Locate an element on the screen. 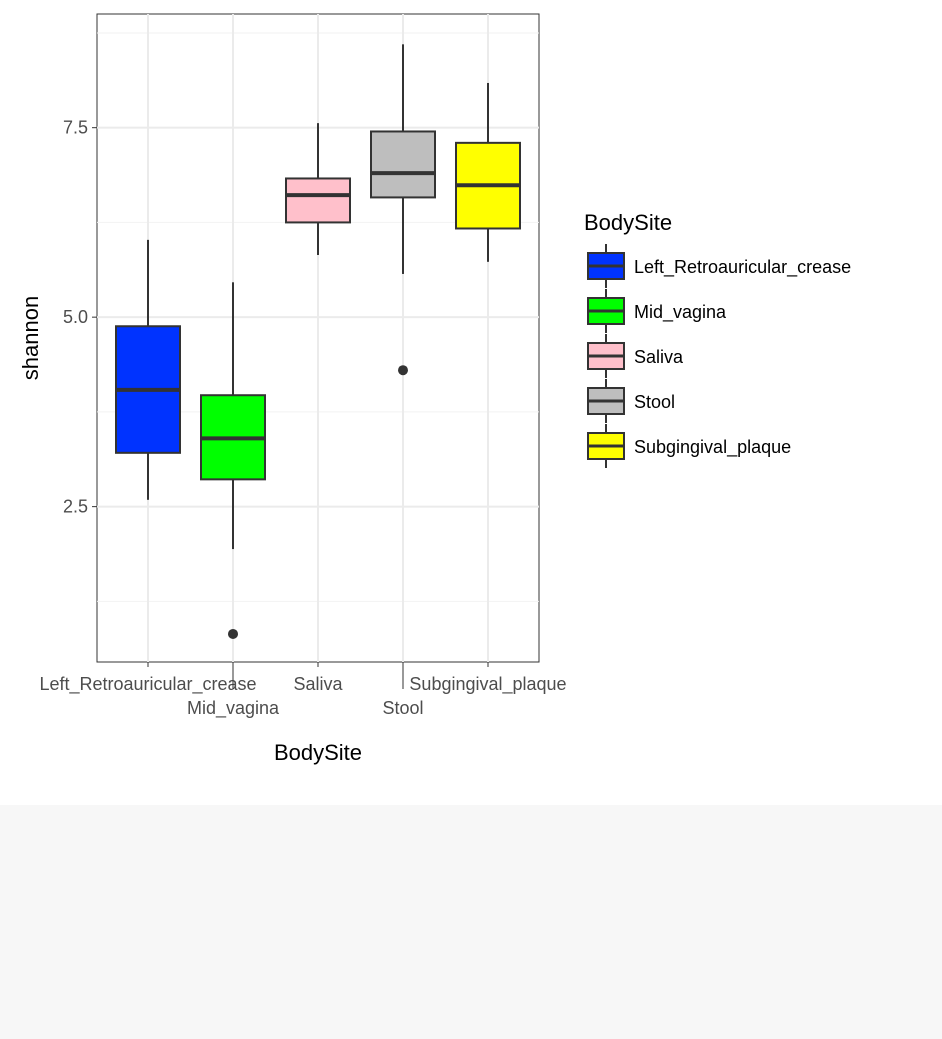 Image resolution: width=942 pixels, height=1039 pixels. x-tick-label: Stool is located at coordinates (402, 708).